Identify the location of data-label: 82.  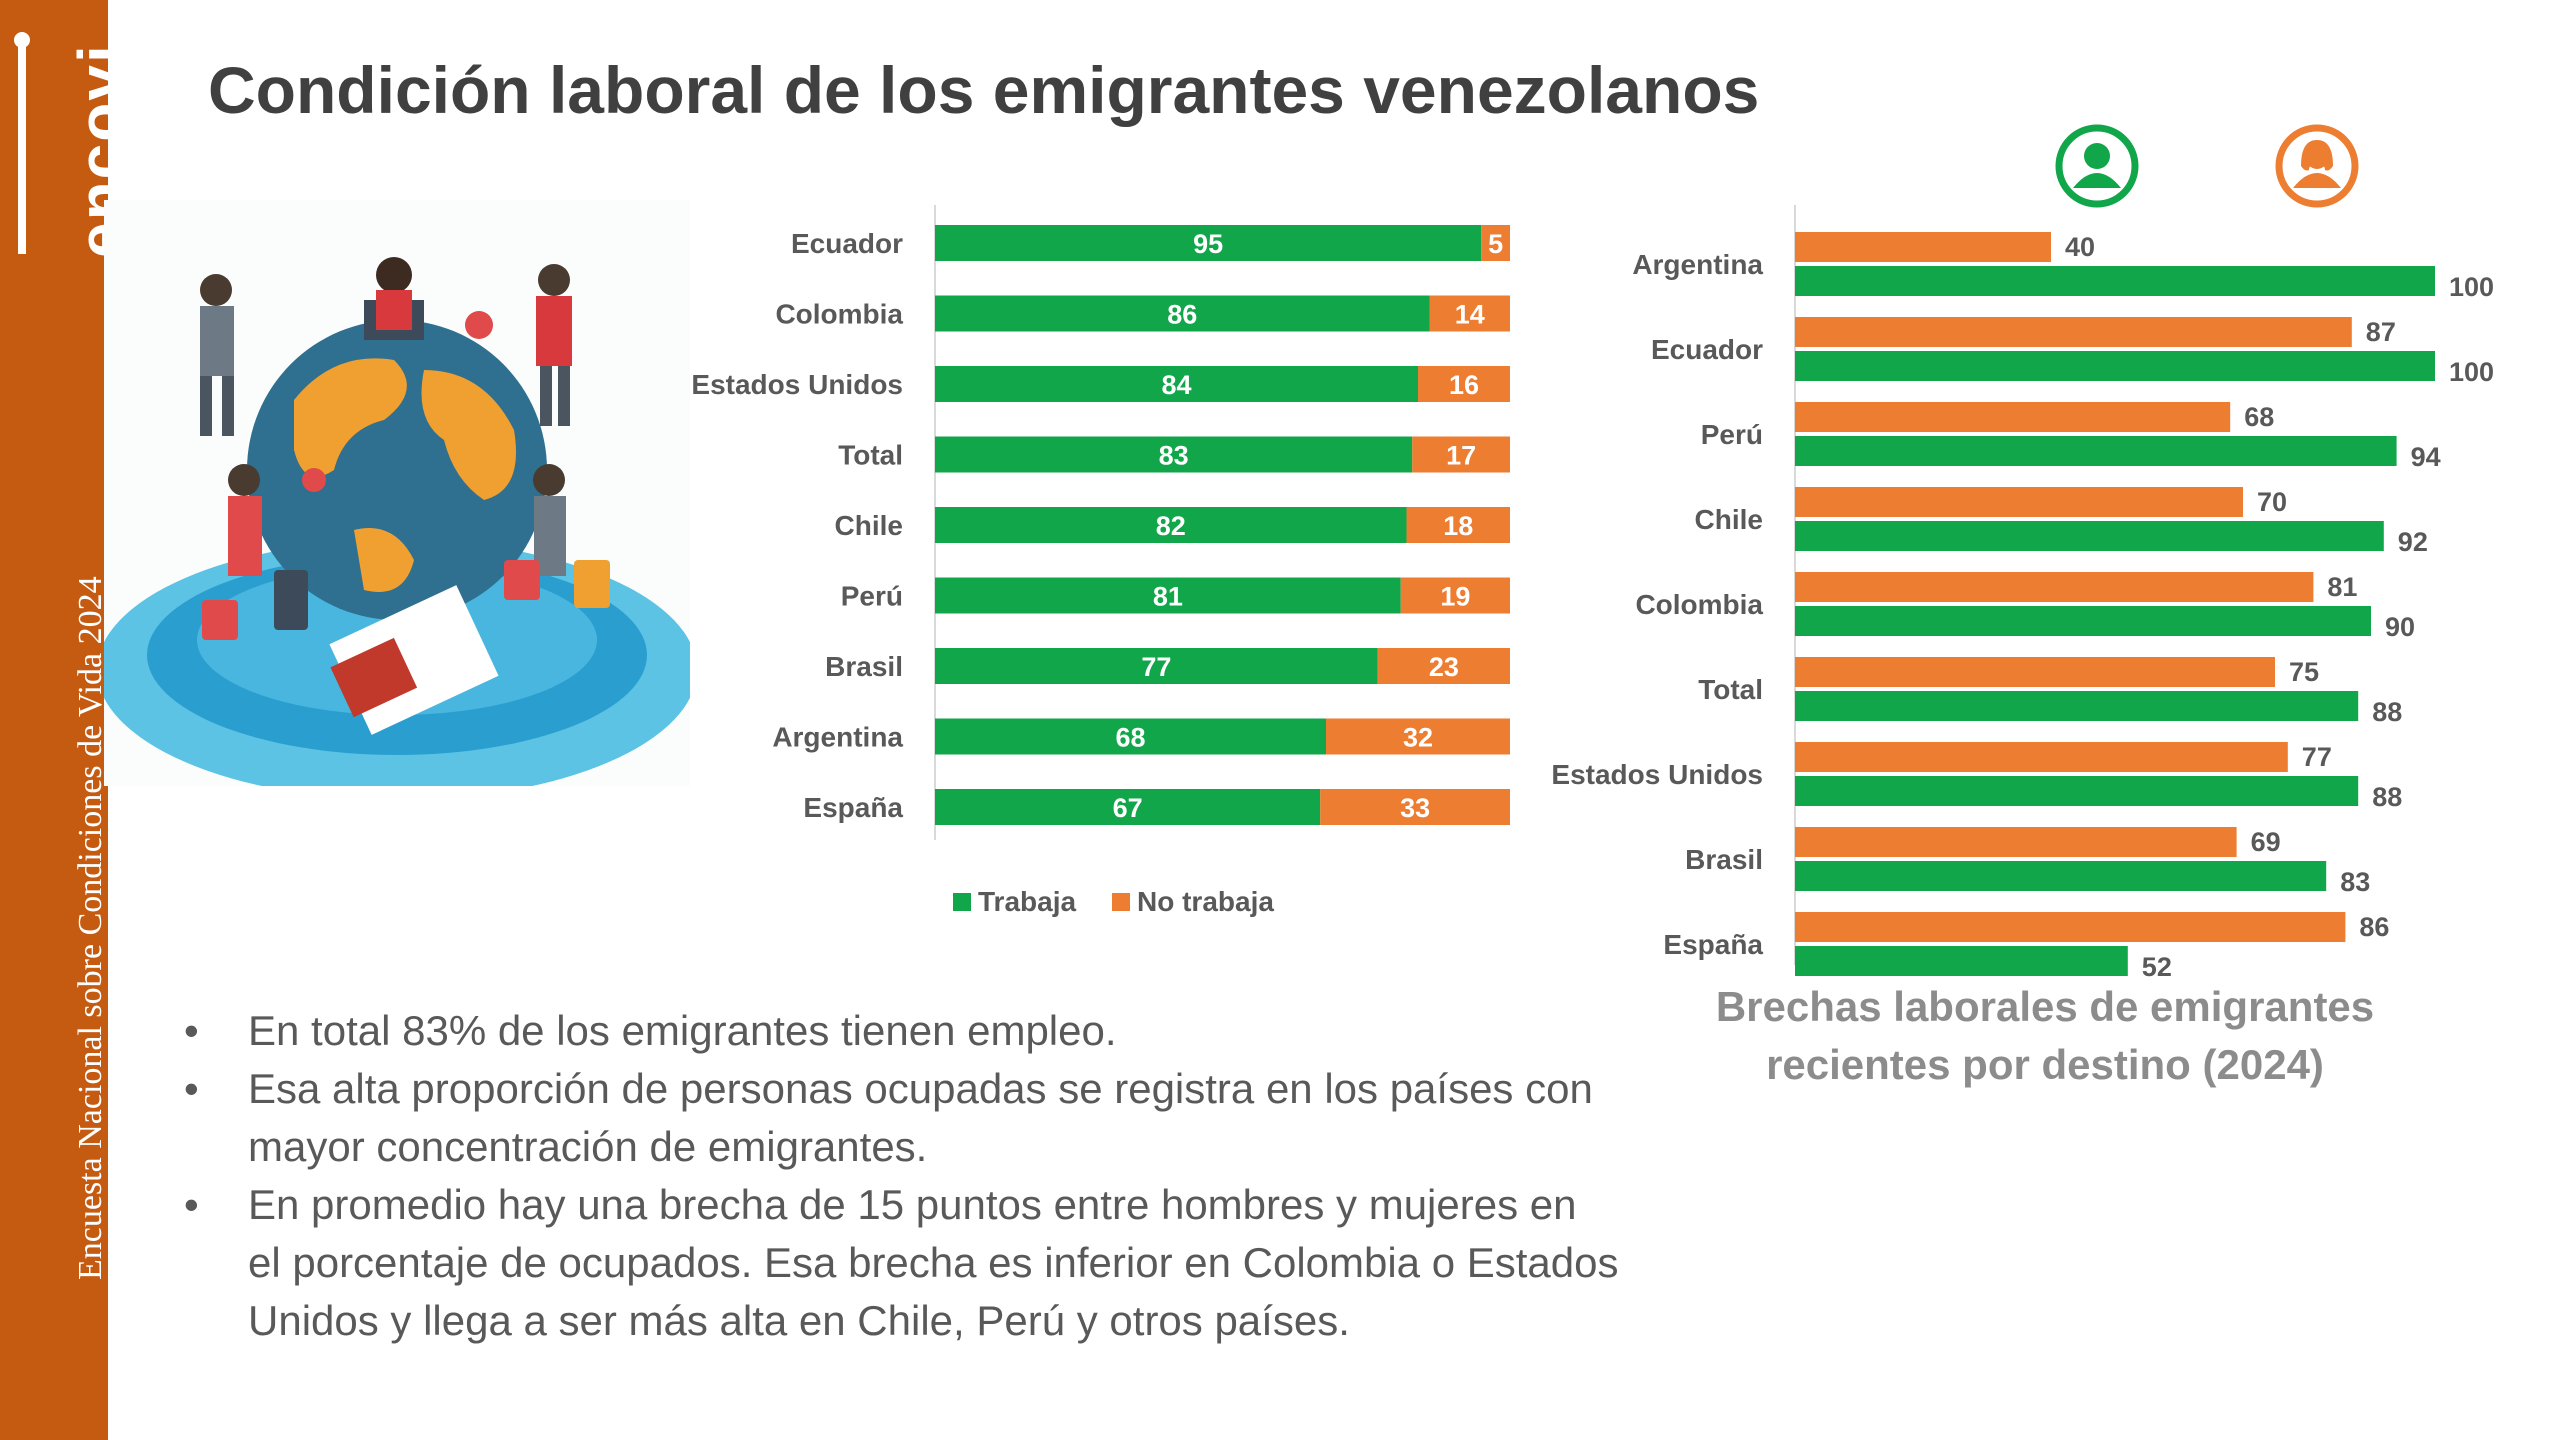
(1171, 526).